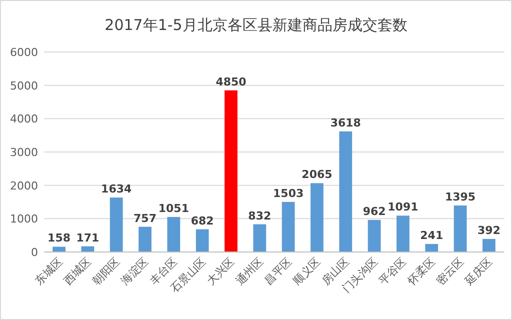 The width and height of the screenshot is (512, 320). I want to click on data-label: 158, so click(59, 238).